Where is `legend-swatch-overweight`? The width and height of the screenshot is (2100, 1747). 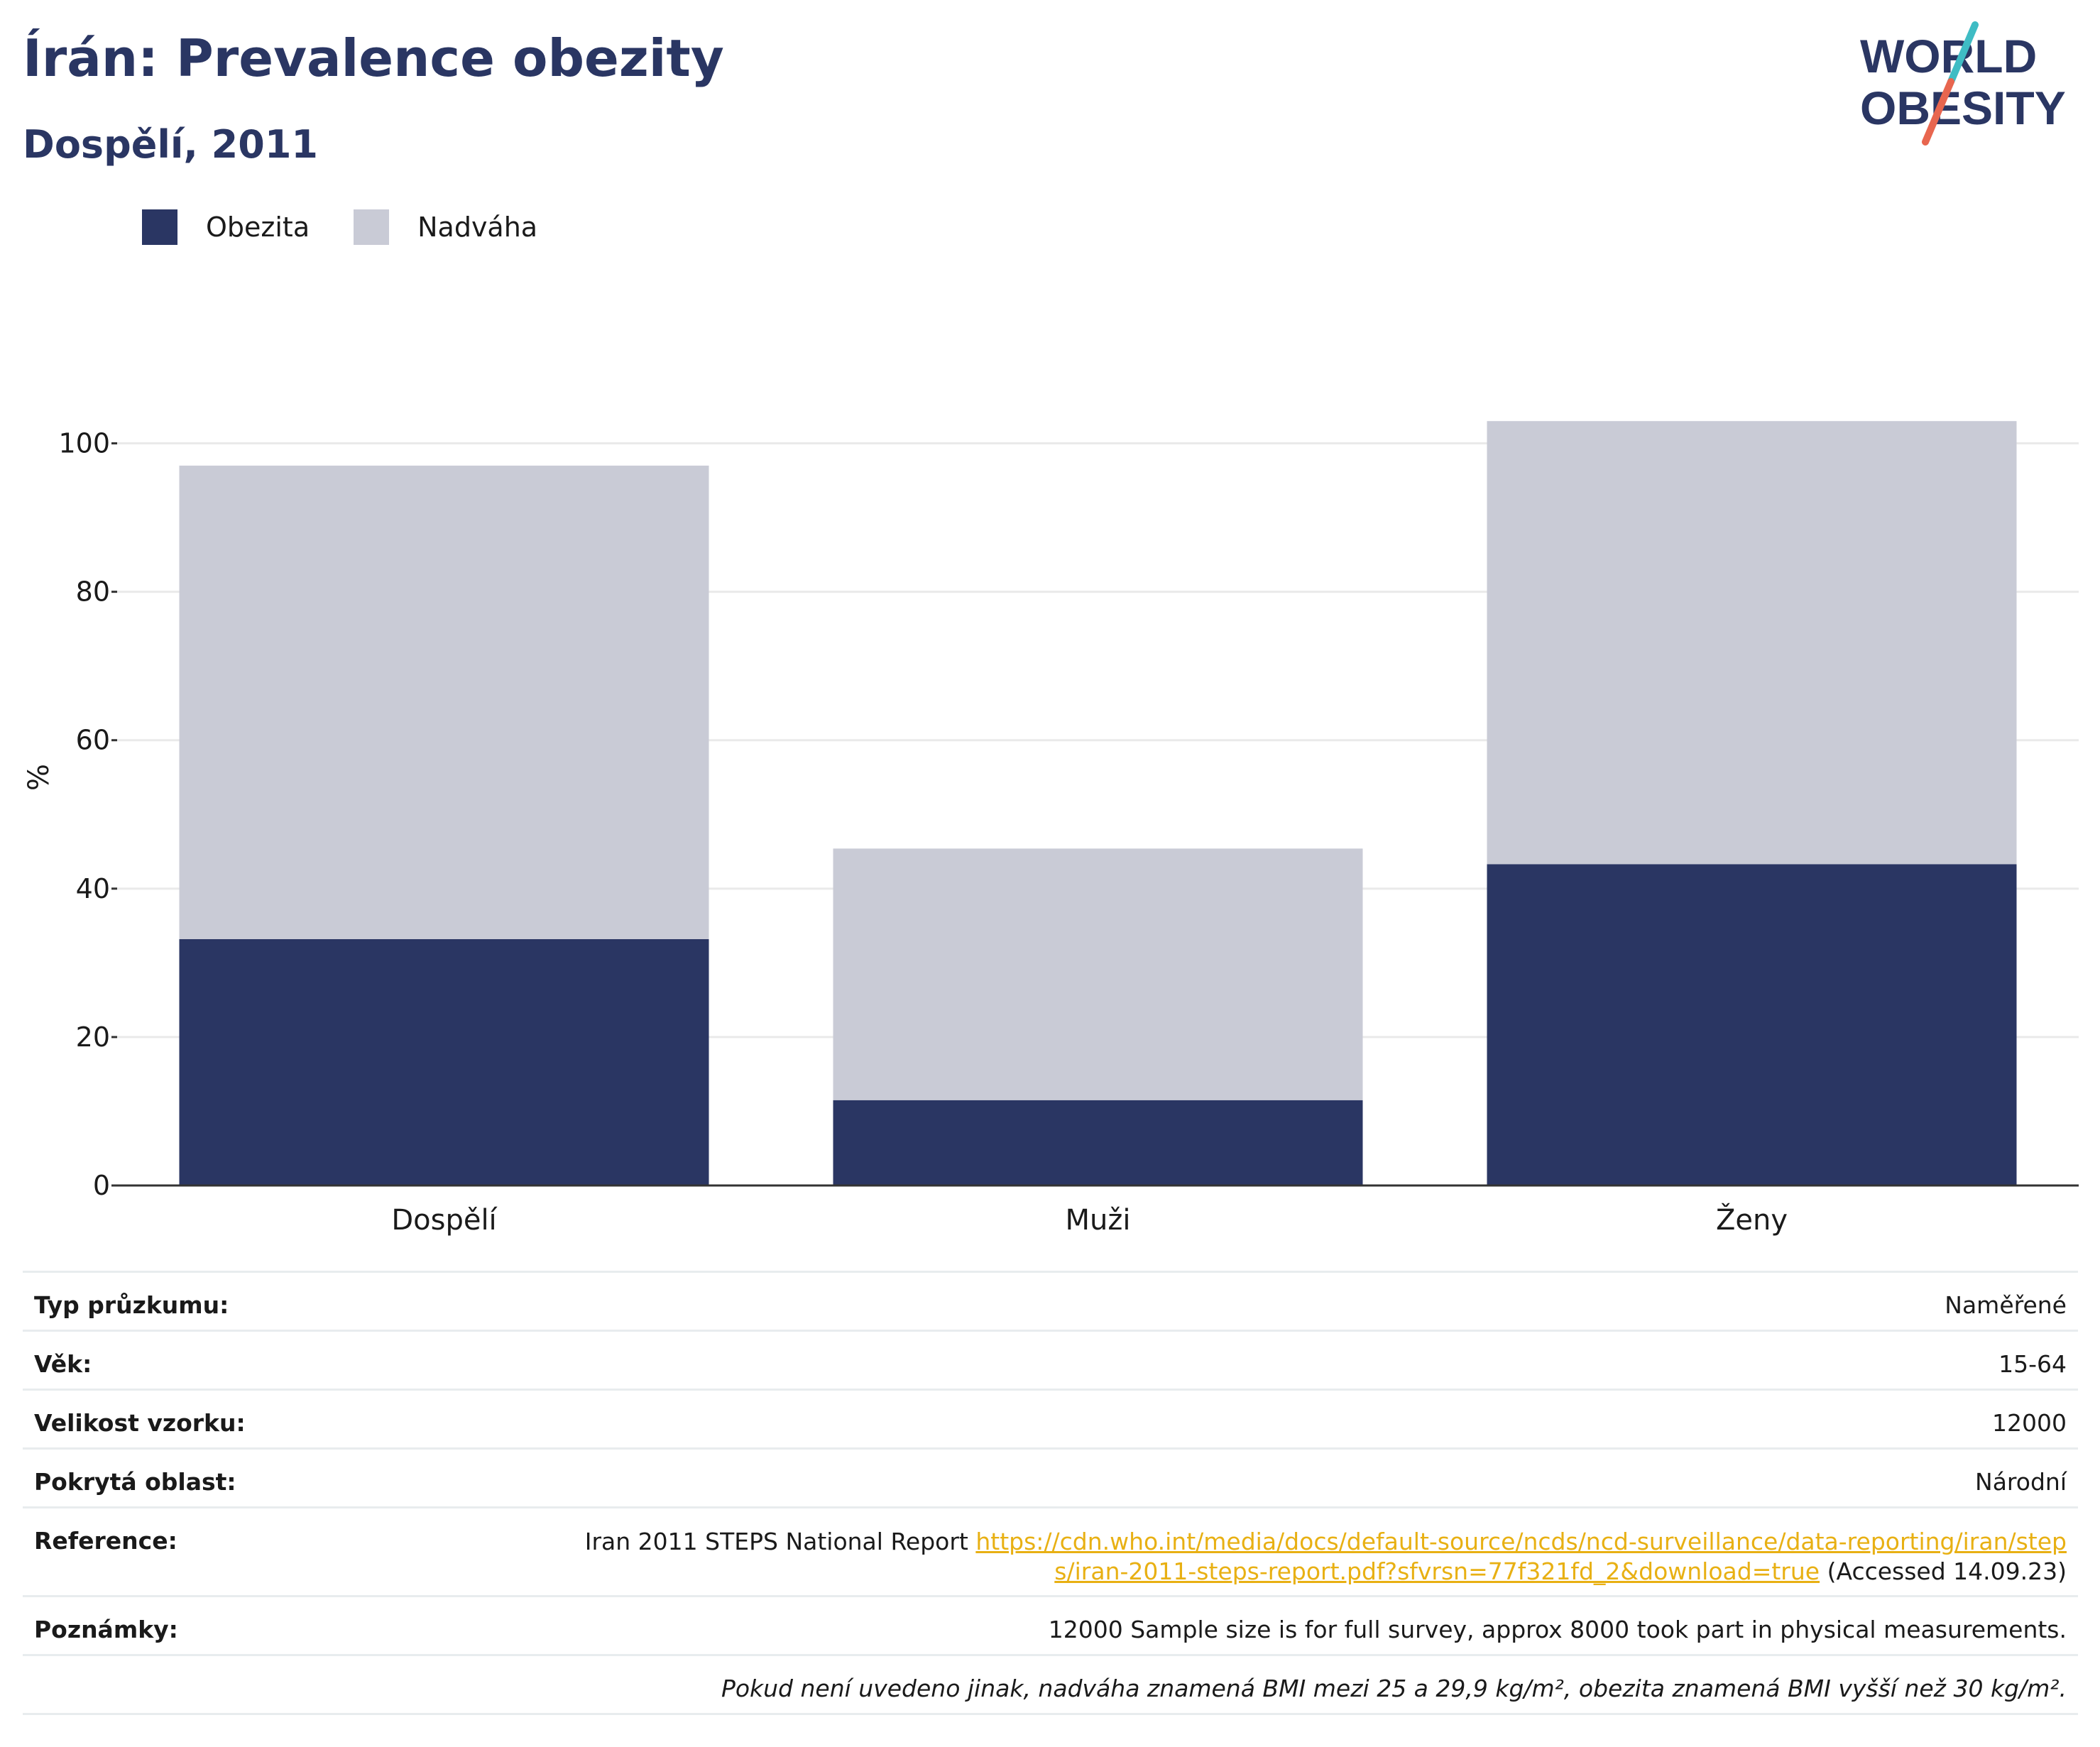 legend-swatch-overweight is located at coordinates (372, 227).